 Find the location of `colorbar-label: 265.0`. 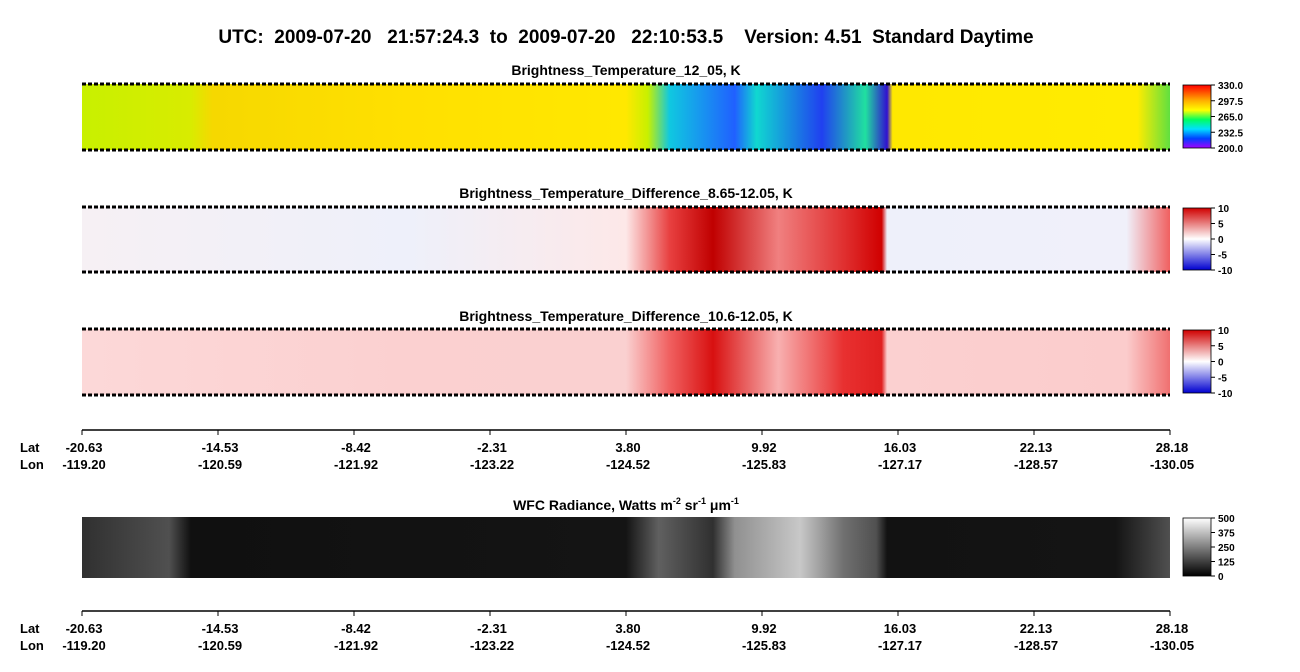

colorbar-label: 265.0 is located at coordinates (1230, 118).